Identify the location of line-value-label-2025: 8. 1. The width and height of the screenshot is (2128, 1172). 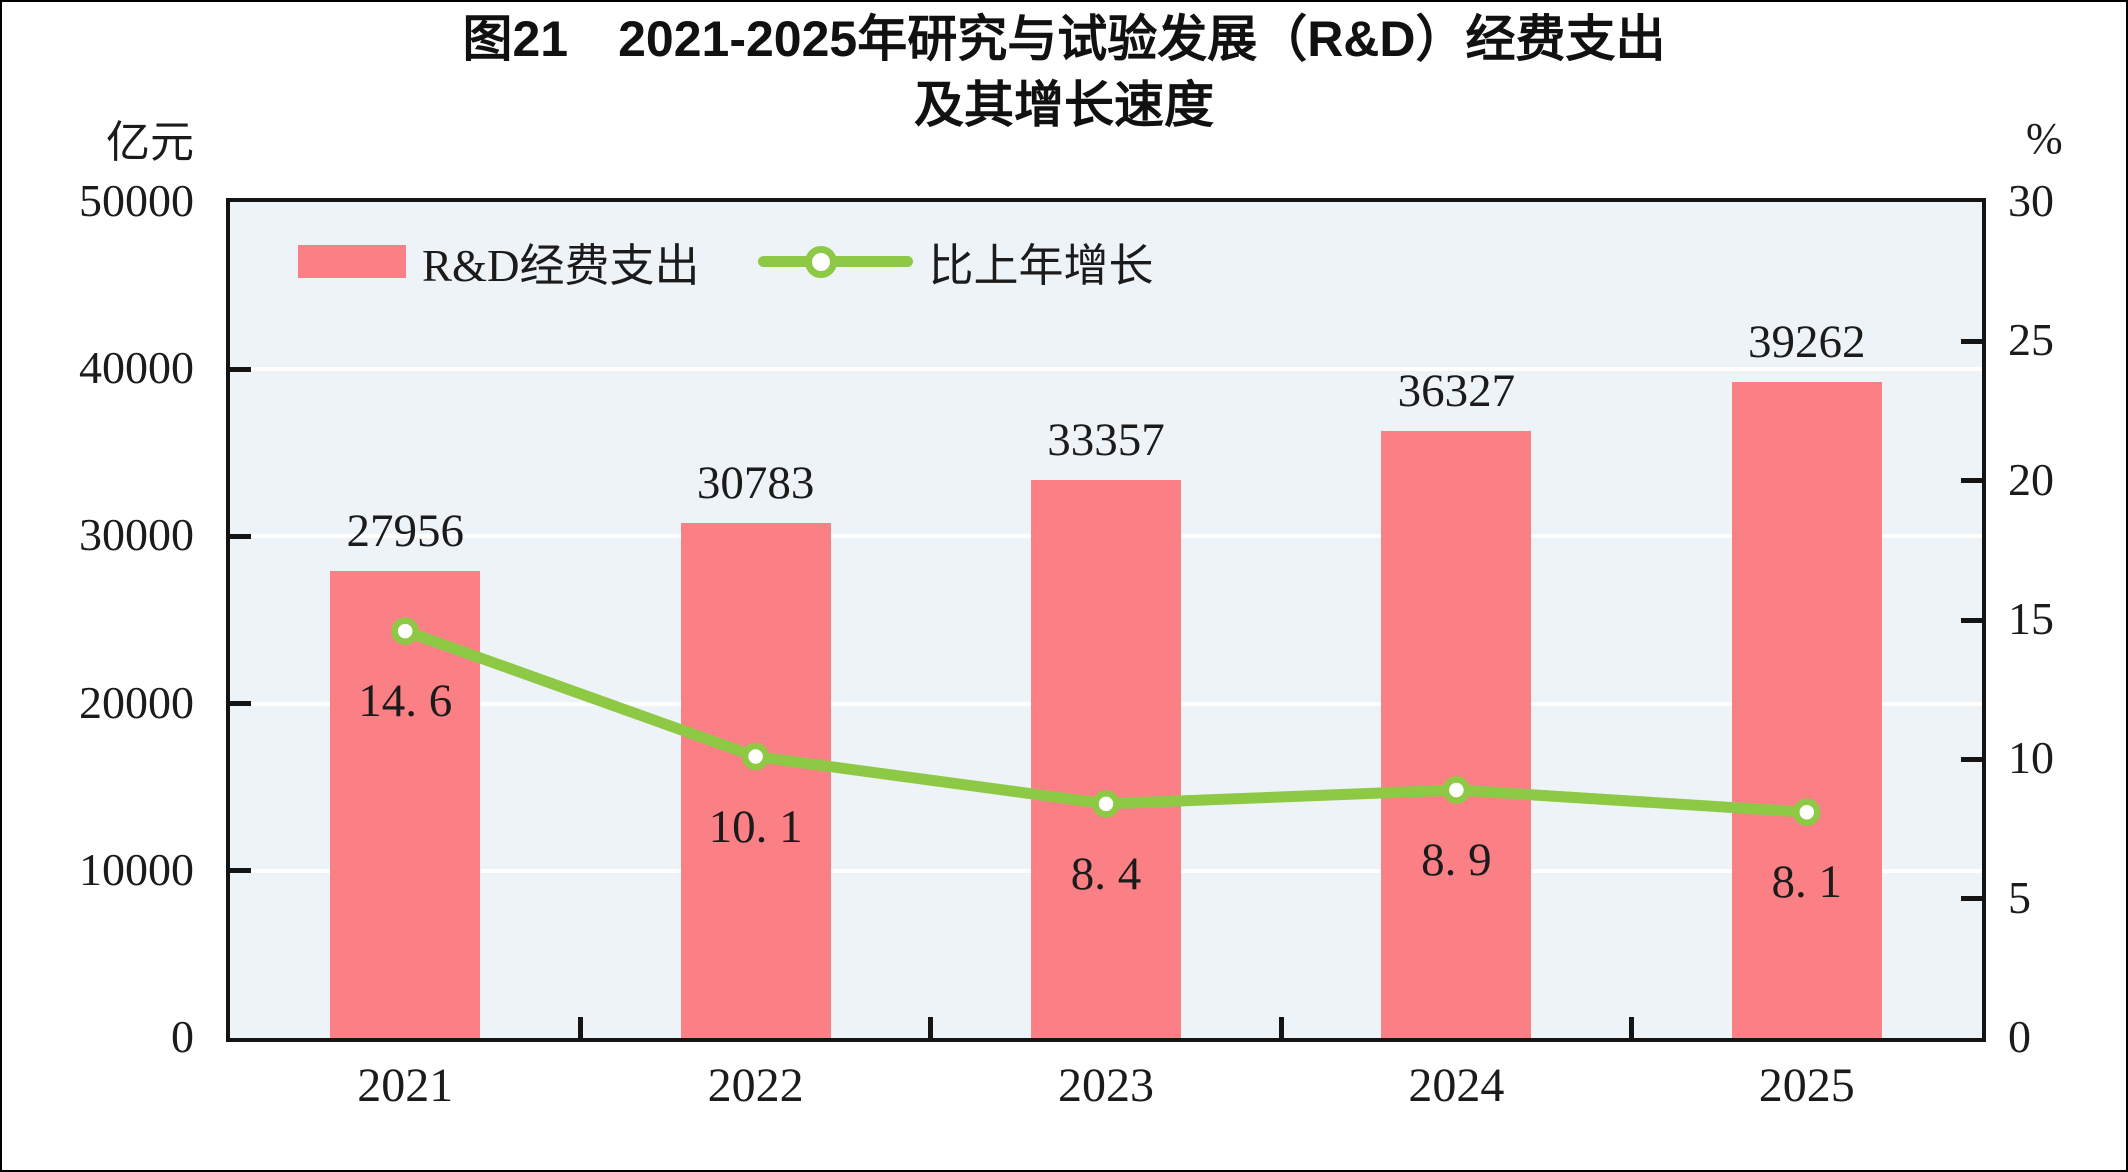
(1807, 882).